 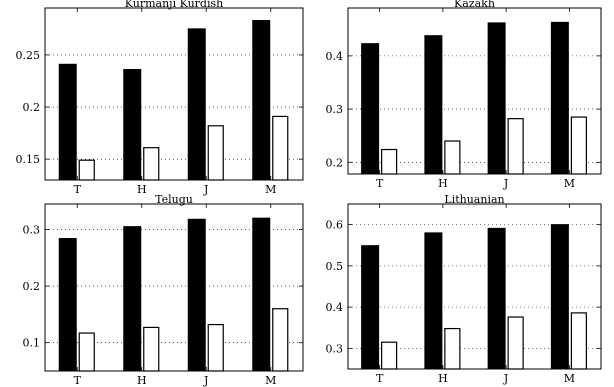 What do you see at coordinates (474, 199) in the screenshot?
I see `panel-title: Lithuanian` at bounding box center [474, 199].